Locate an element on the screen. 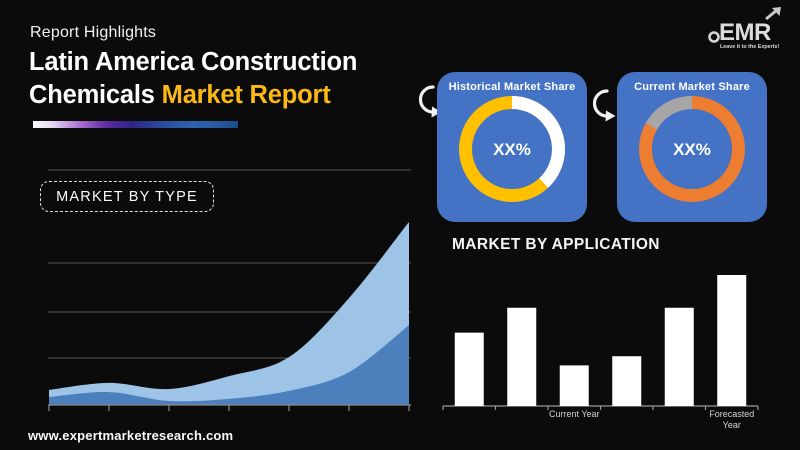  market-by-type-label: MARKET BY TYPE is located at coordinates (127, 196).